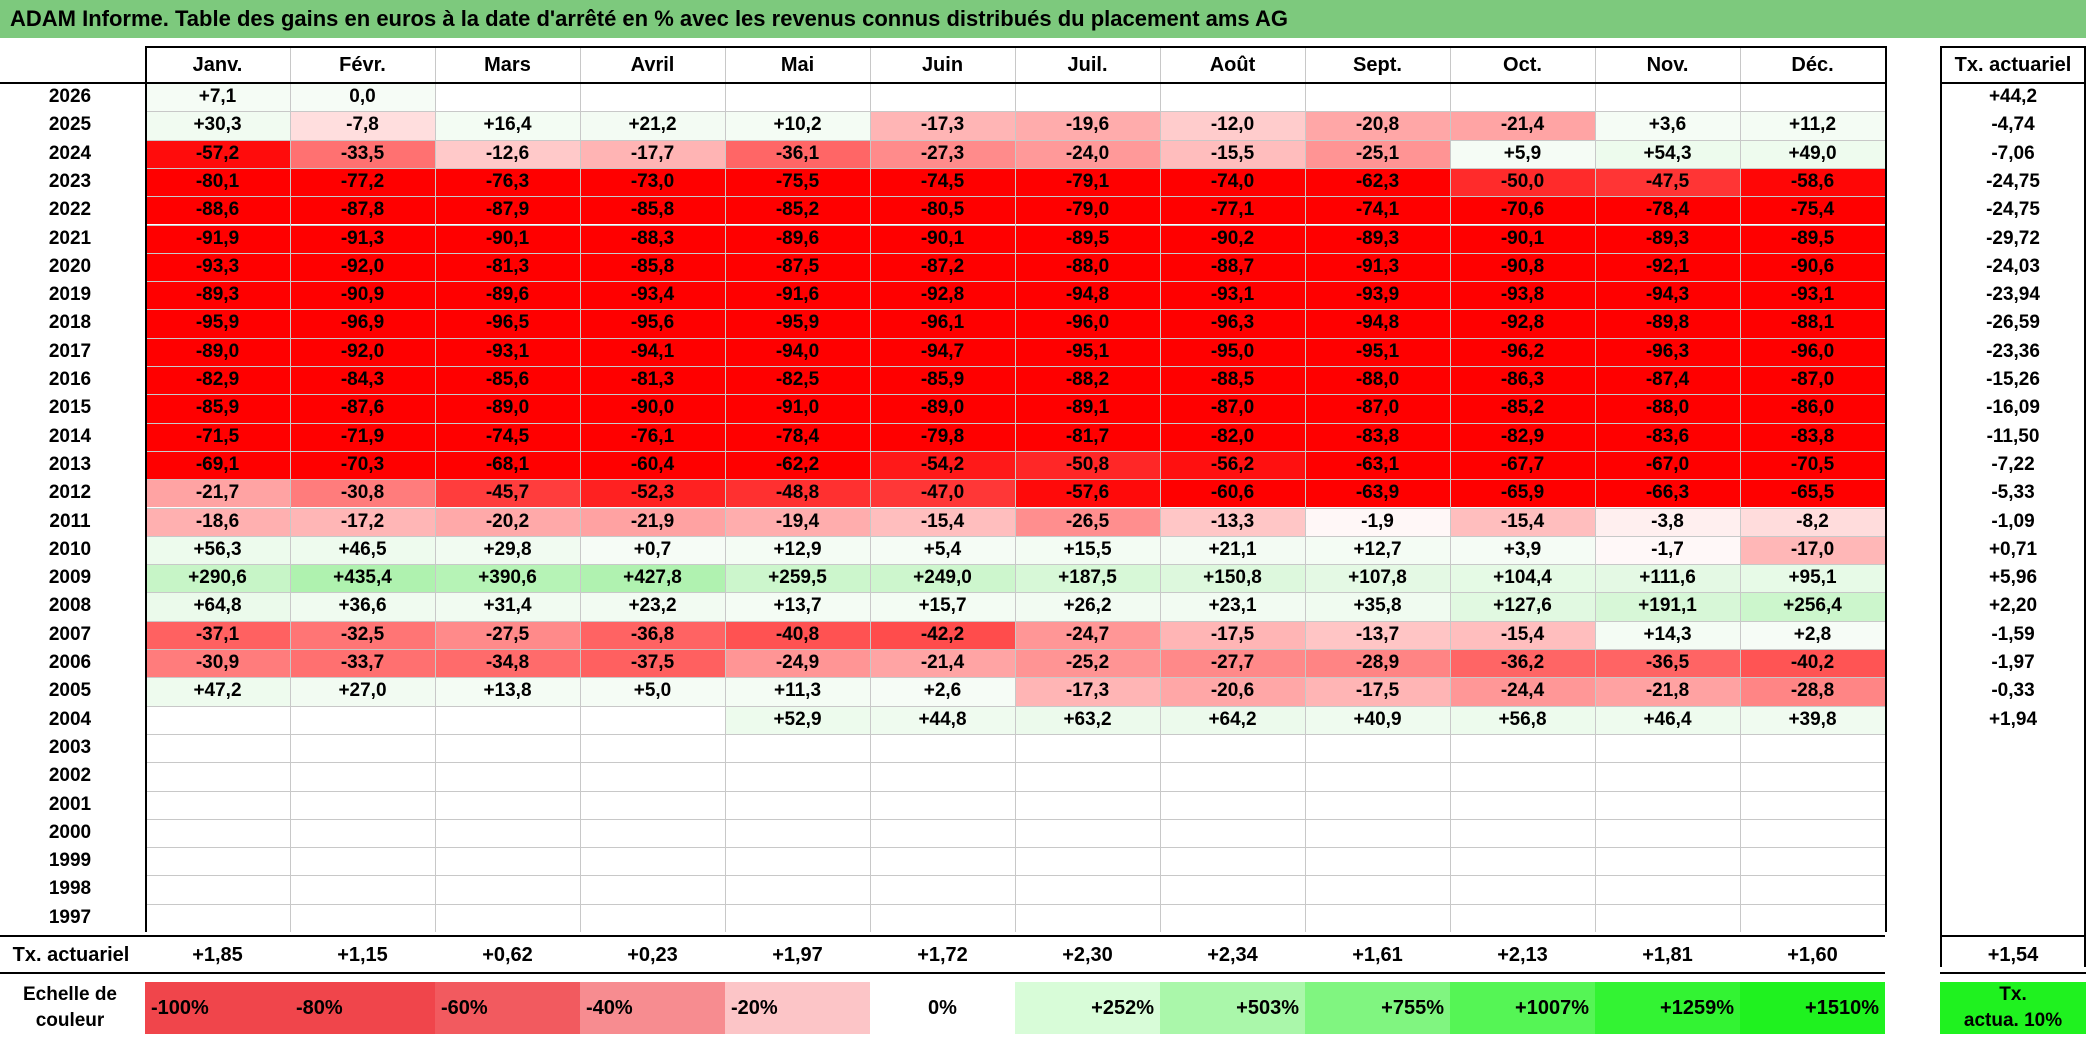 This screenshot has height=1037, width=2086. I want to click on table-cell: -87,5, so click(797, 267).